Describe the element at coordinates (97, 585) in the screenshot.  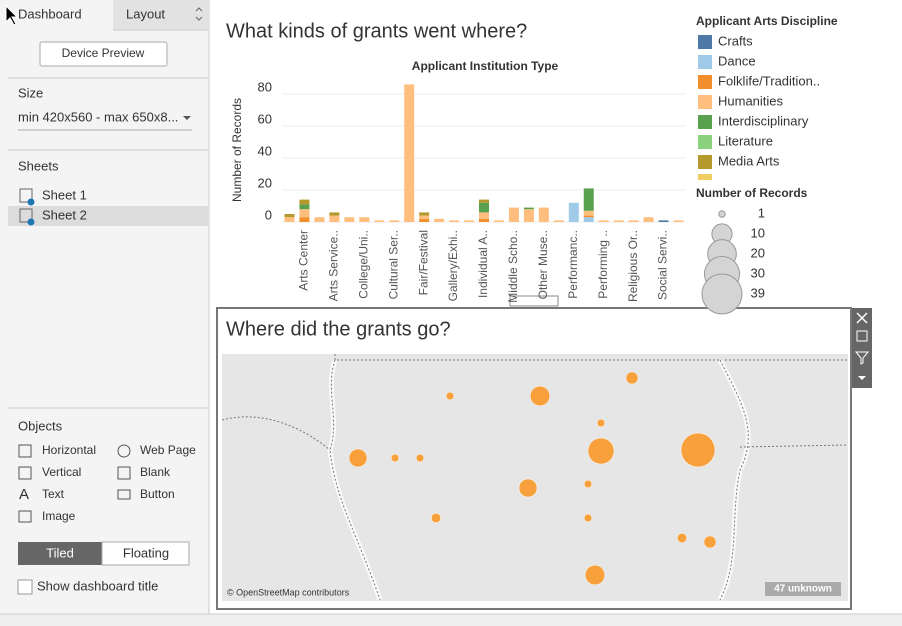
I see `checkbox-label: Show dashboard title` at that location.